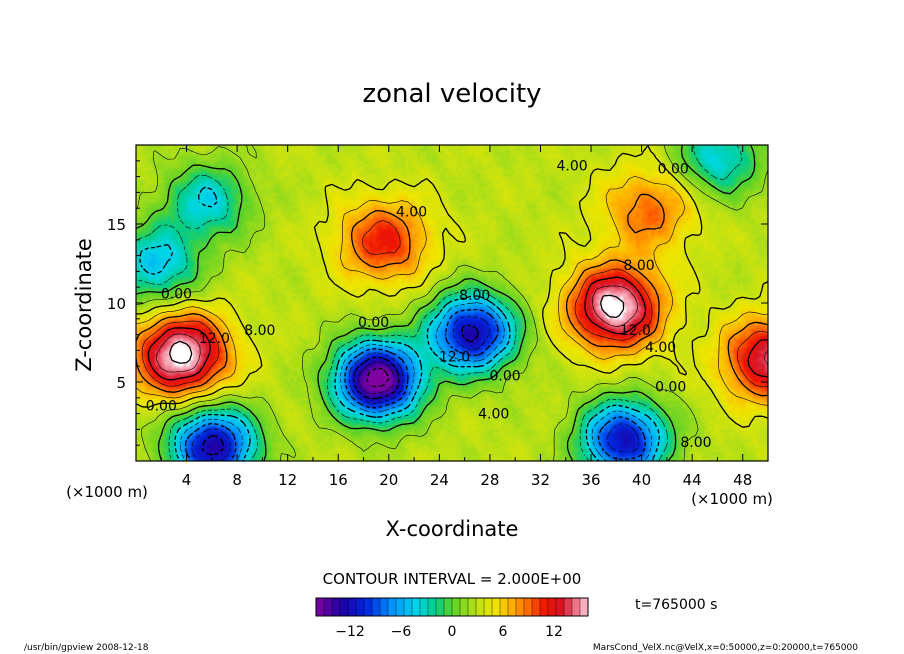 This screenshot has height=654, width=904. Describe the element at coordinates (451, 94) in the screenshot. I see `chart-title: zonal velocity` at that location.